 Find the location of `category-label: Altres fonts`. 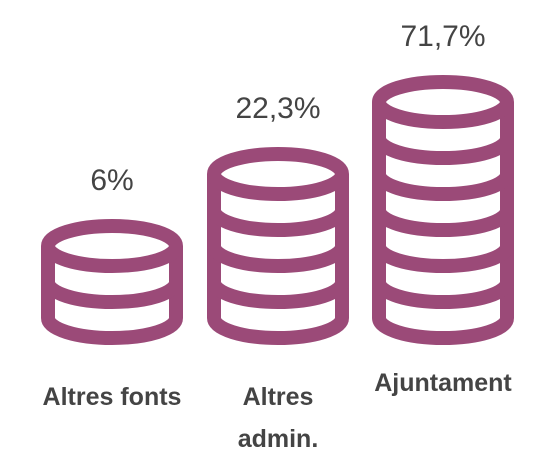

category-label: Altres fonts is located at coordinates (112, 397).